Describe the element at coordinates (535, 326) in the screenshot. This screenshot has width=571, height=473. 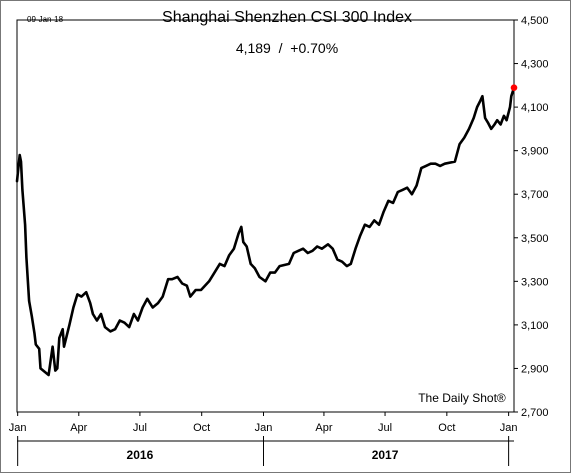
I see `y-tick-label: 3,100` at that location.